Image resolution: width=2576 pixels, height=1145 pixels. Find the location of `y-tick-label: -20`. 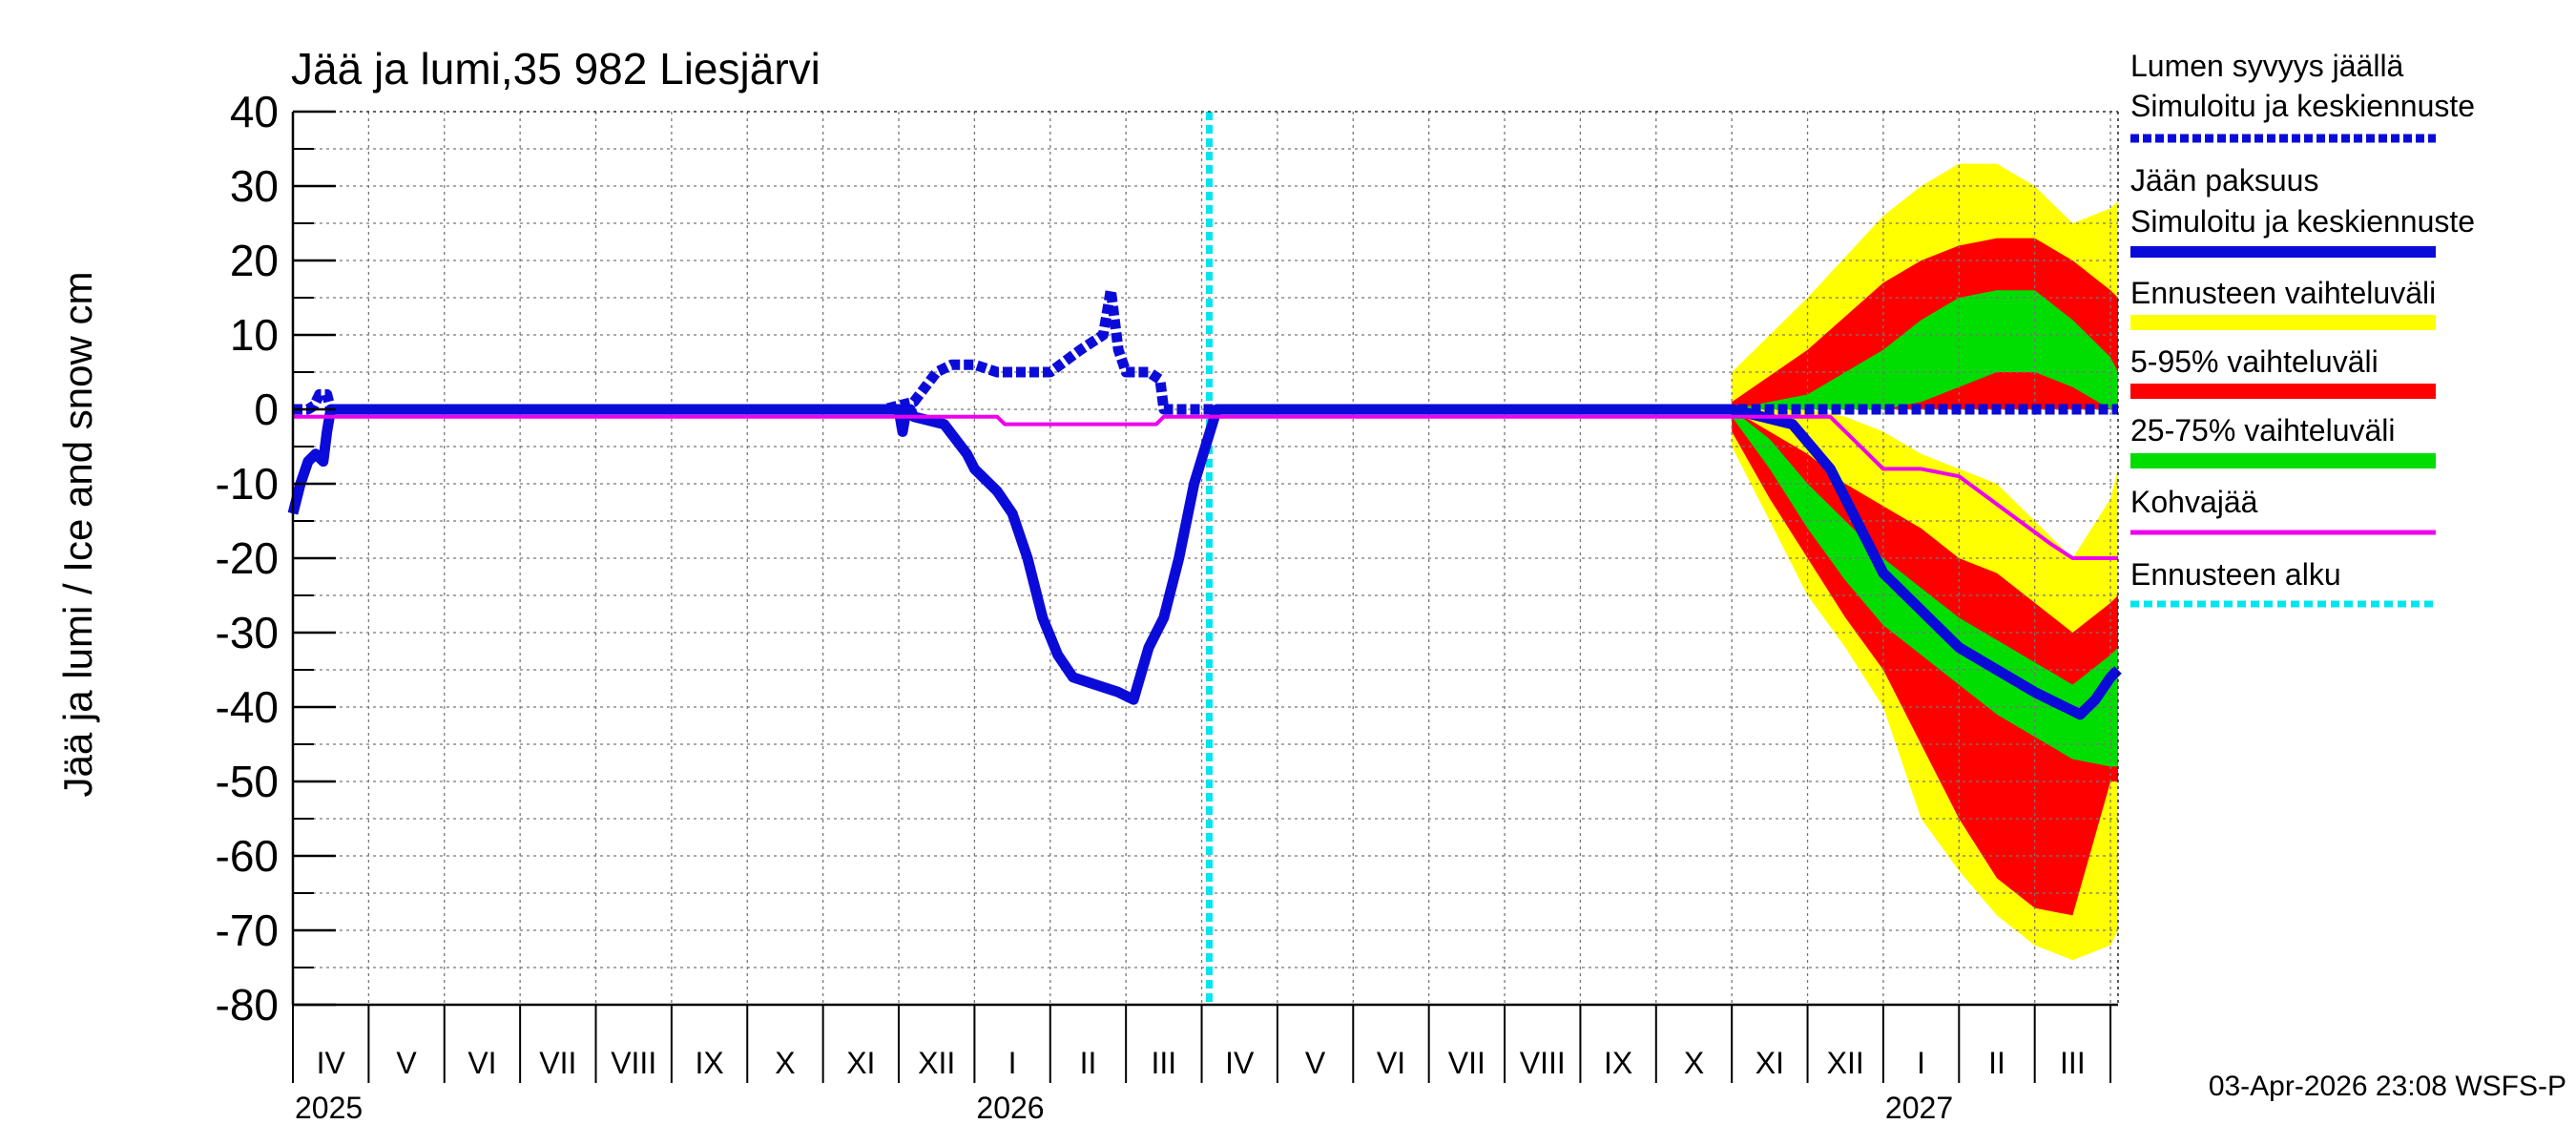

y-tick-label: -20 is located at coordinates (247, 558).